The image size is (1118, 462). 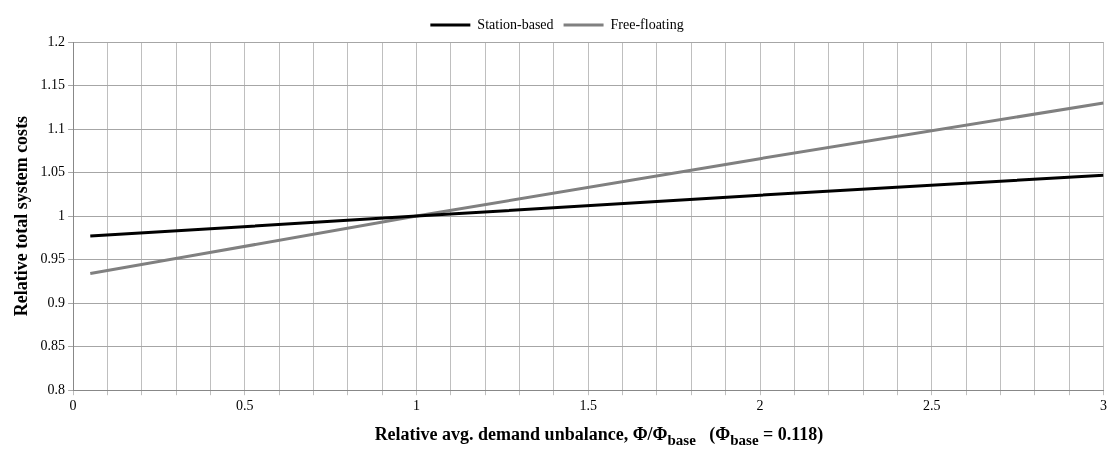 What do you see at coordinates (588, 406) in the screenshot?
I see `x-tick-label: 1.5` at bounding box center [588, 406].